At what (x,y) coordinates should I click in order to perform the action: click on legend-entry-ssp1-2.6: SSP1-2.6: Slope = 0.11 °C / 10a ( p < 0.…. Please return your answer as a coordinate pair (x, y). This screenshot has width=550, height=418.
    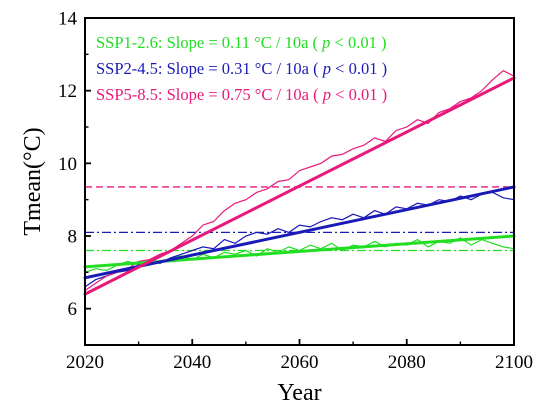
    Looking at the image, I should click on (241, 42).